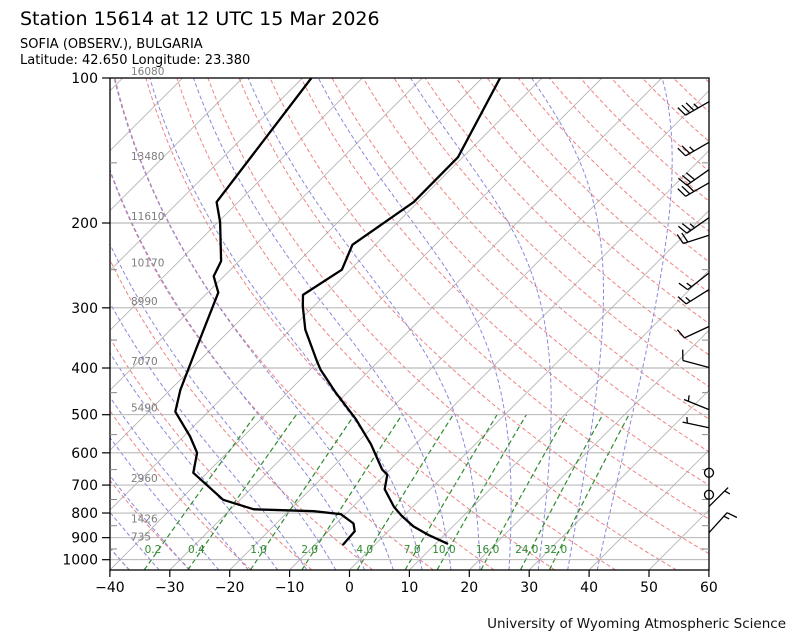 This screenshot has height=640, width=800. I want to click on temperature-tick-label: 0, so click(349, 588).